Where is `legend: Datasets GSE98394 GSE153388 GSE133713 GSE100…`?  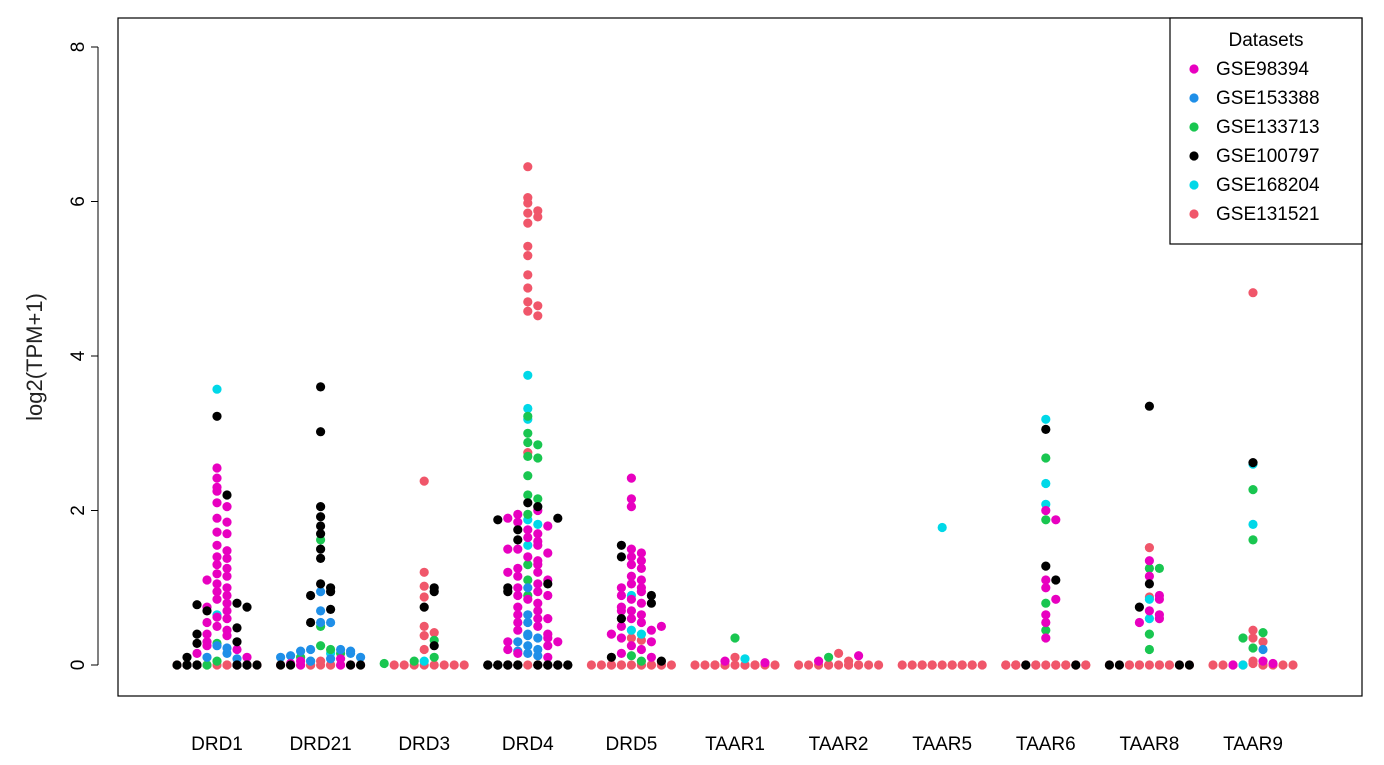 legend: Datasets GSE98394 GSE153388 GSE133713 GSE100… is located at coordinates (1266, 131).